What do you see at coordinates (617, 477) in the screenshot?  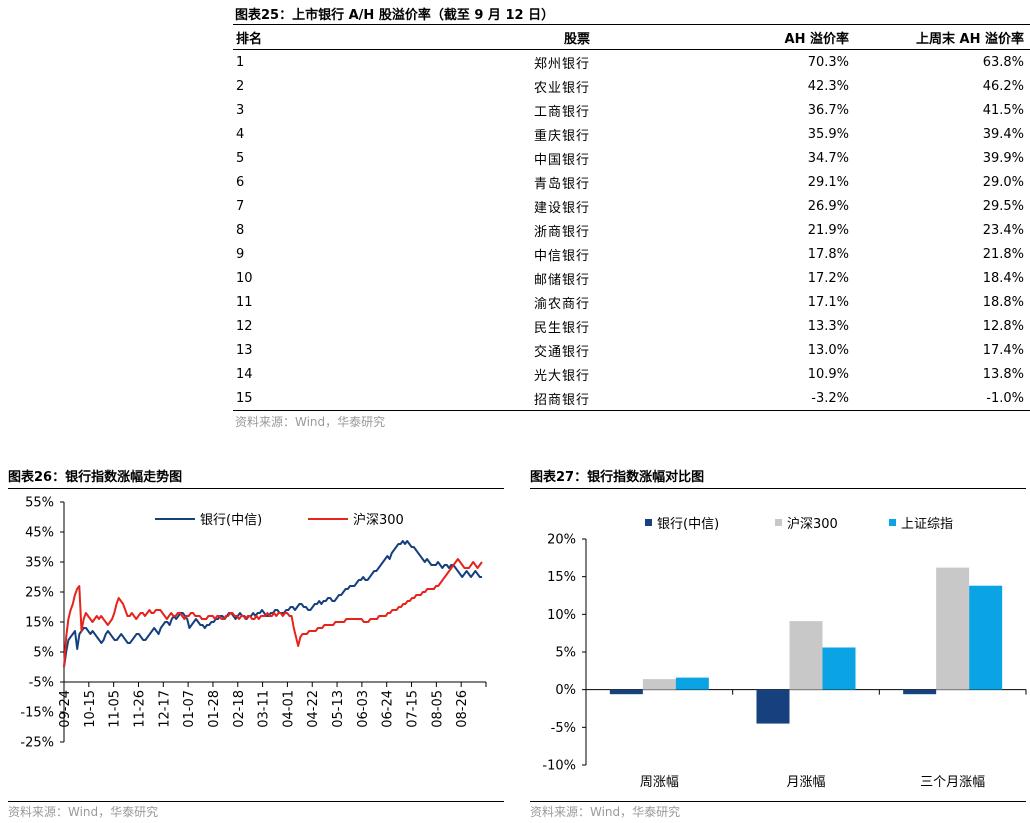 I see `chart27-title: 图表27：银行指数涨幅对比图` at bounding box center [617, 477].